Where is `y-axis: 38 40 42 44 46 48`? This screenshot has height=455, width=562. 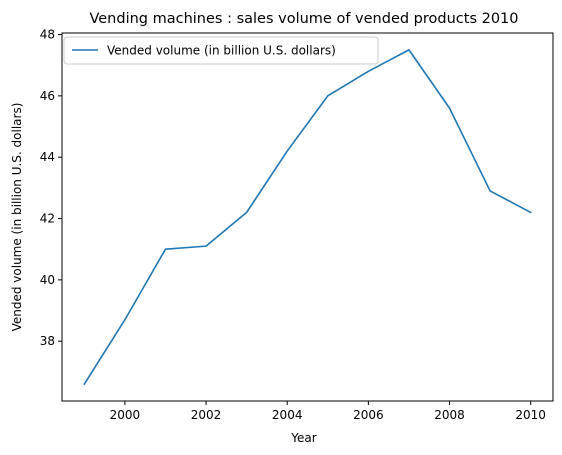 y-axis: 38 40 42 44 46 48 is located at coordinates (51, 188).